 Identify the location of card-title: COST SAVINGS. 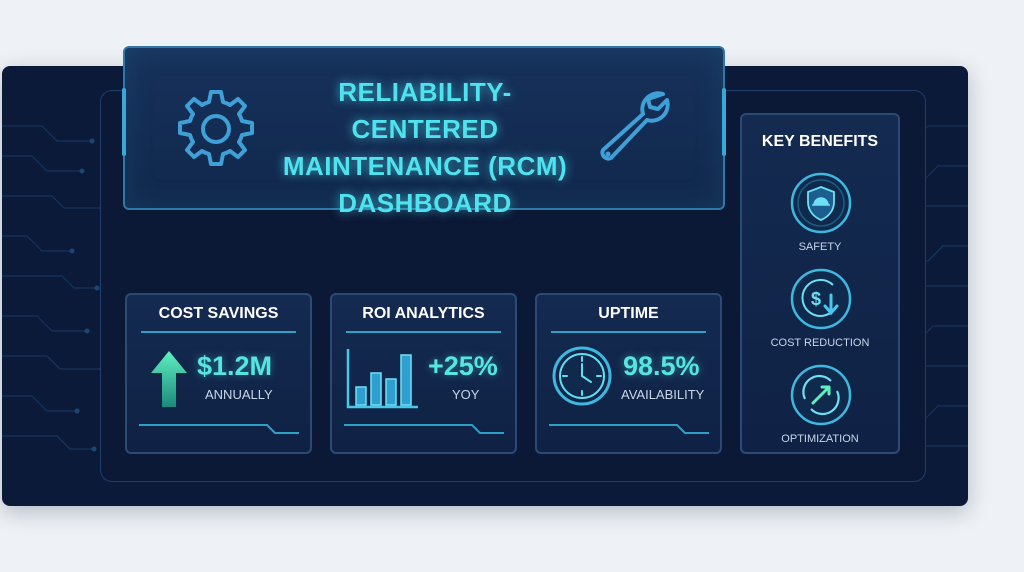
(218, 313).